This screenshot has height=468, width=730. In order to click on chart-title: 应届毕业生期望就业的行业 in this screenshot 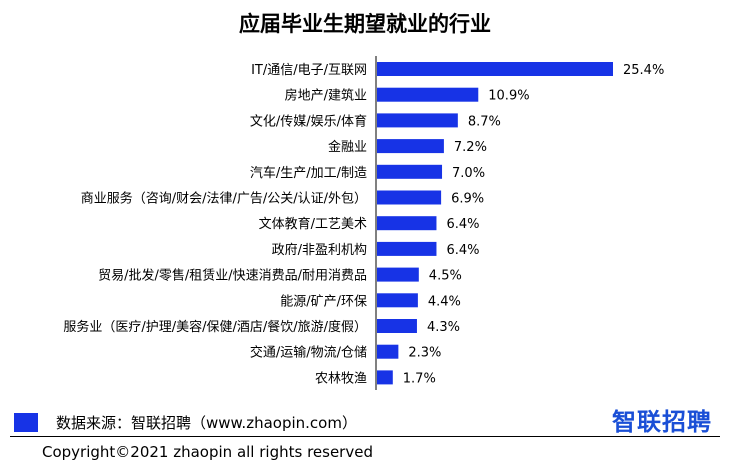, I will do `click(365, 24)`.